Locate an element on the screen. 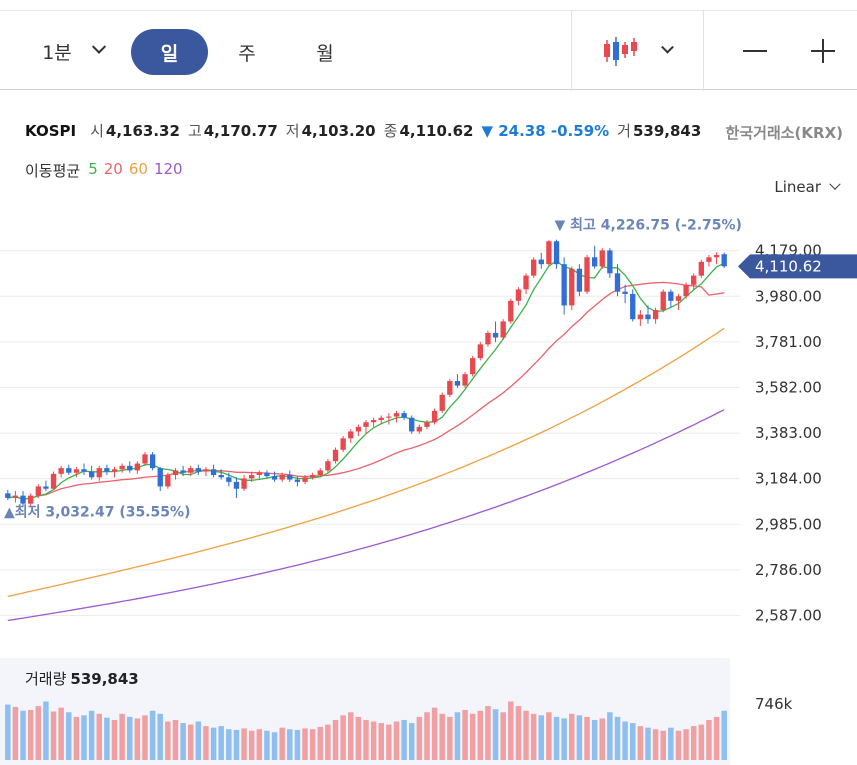  scale-label: Linear is located at coordinates (797, 187).